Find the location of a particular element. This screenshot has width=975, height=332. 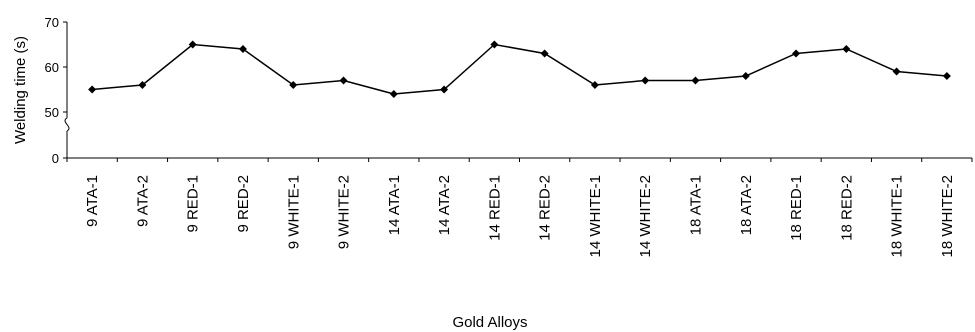

series-polyline is located at coordinates (519, 69).